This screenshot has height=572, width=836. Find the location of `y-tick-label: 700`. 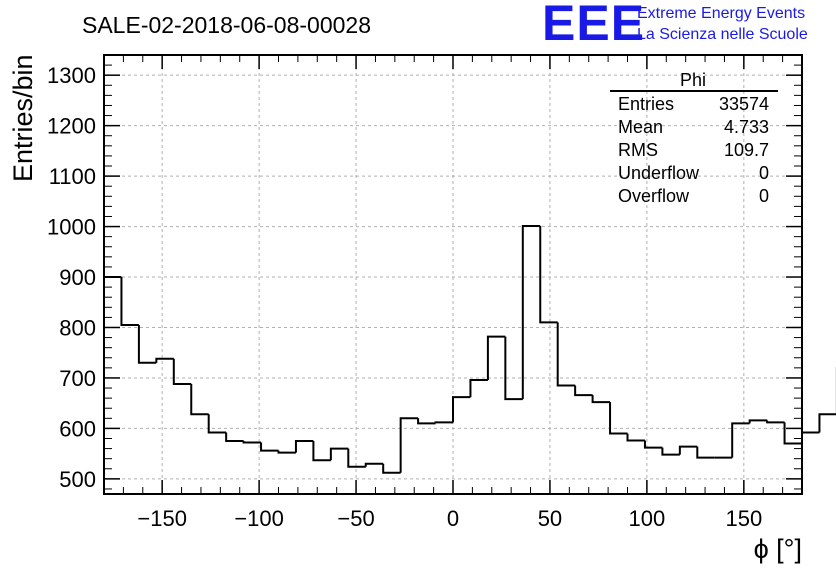

y-tick-label: 700 is located at coordinates (77, 378).